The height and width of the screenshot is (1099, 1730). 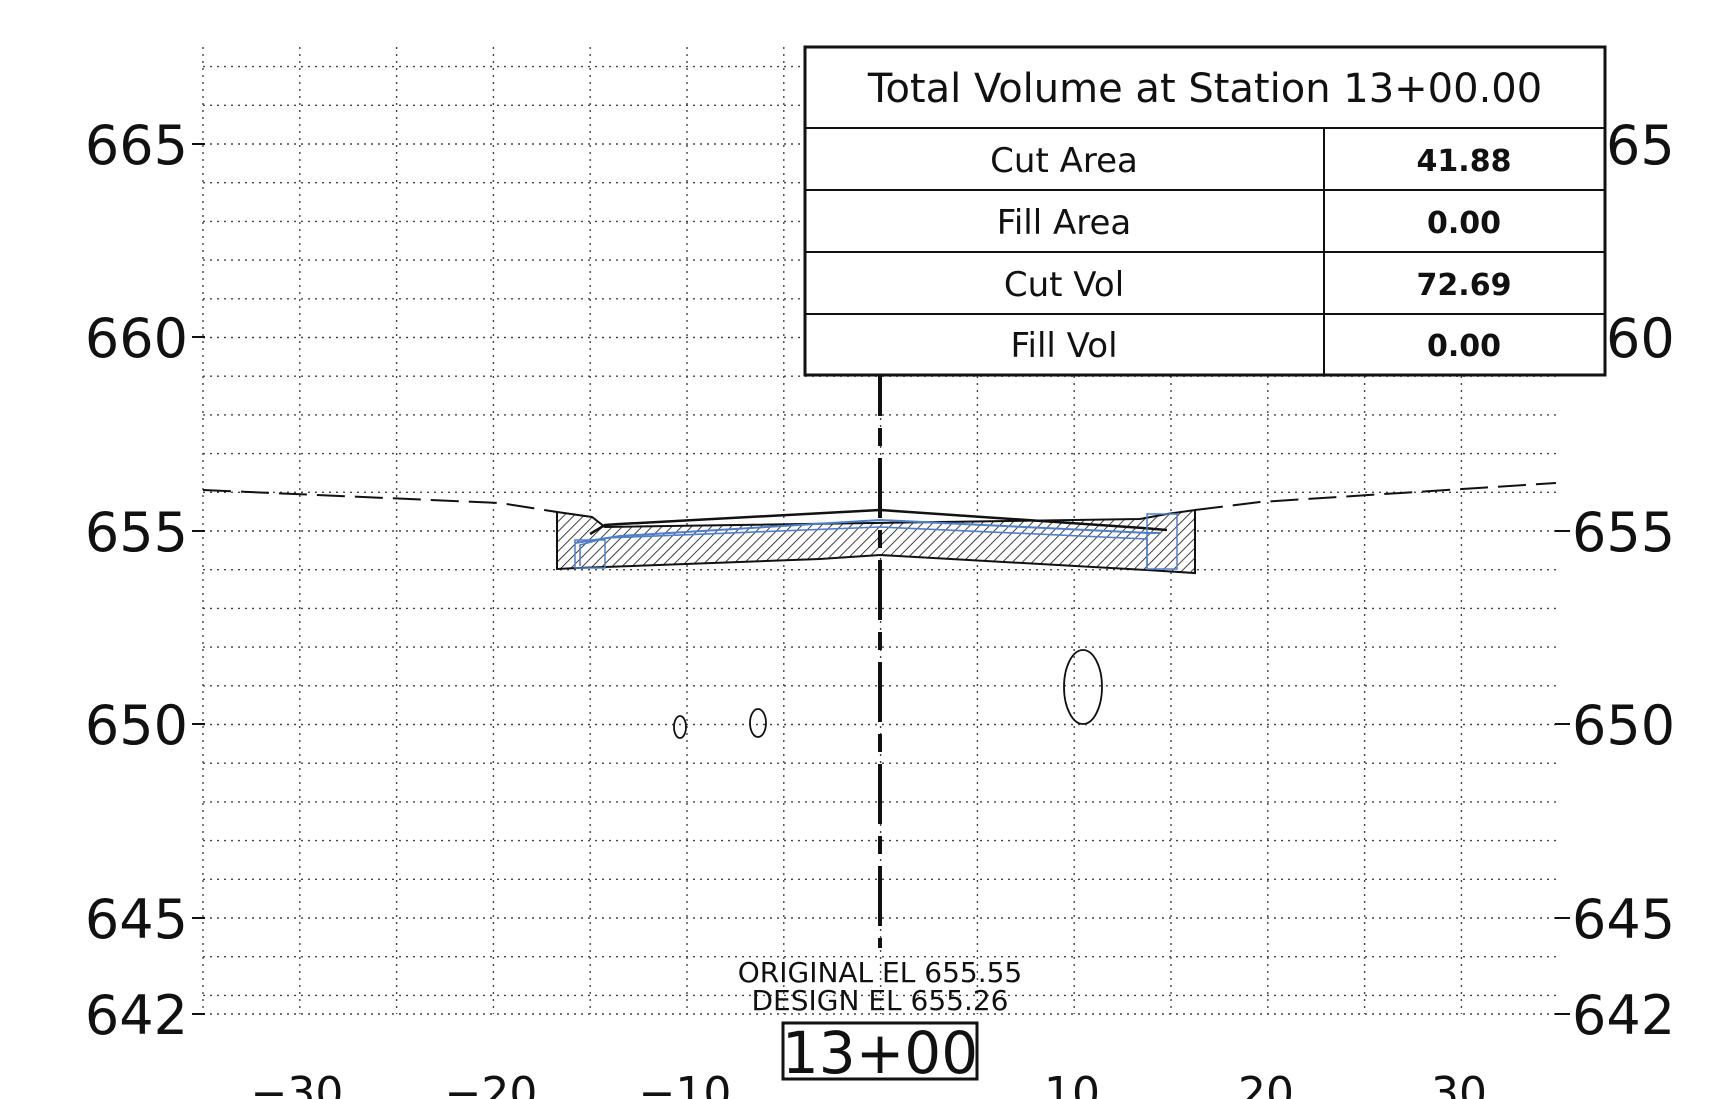 What do you see at coordinates (1640, 338) in the screenshot?
I see `y-tick-label-right: 60` at bounding box center [1640, 338].